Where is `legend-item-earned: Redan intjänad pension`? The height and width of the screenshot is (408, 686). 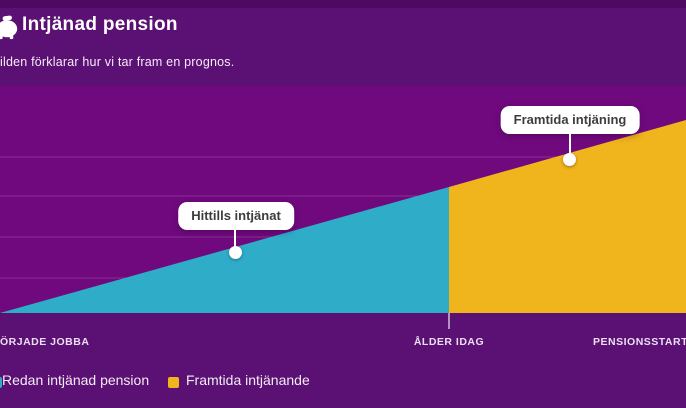
legend-item-earned: Redan intjänad pension is located at coordinates (76, 380).